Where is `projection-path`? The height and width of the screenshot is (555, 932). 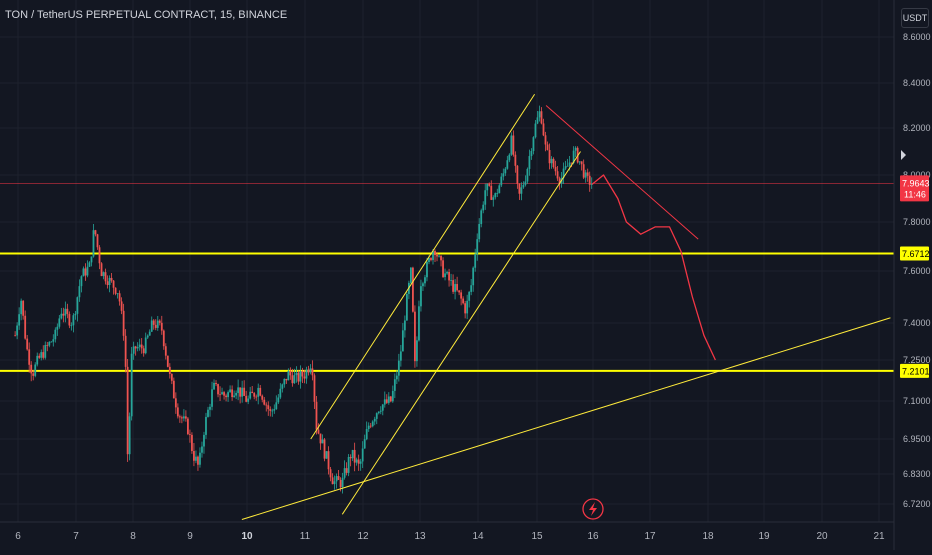
projection-path is located at coordinates (653, 267).